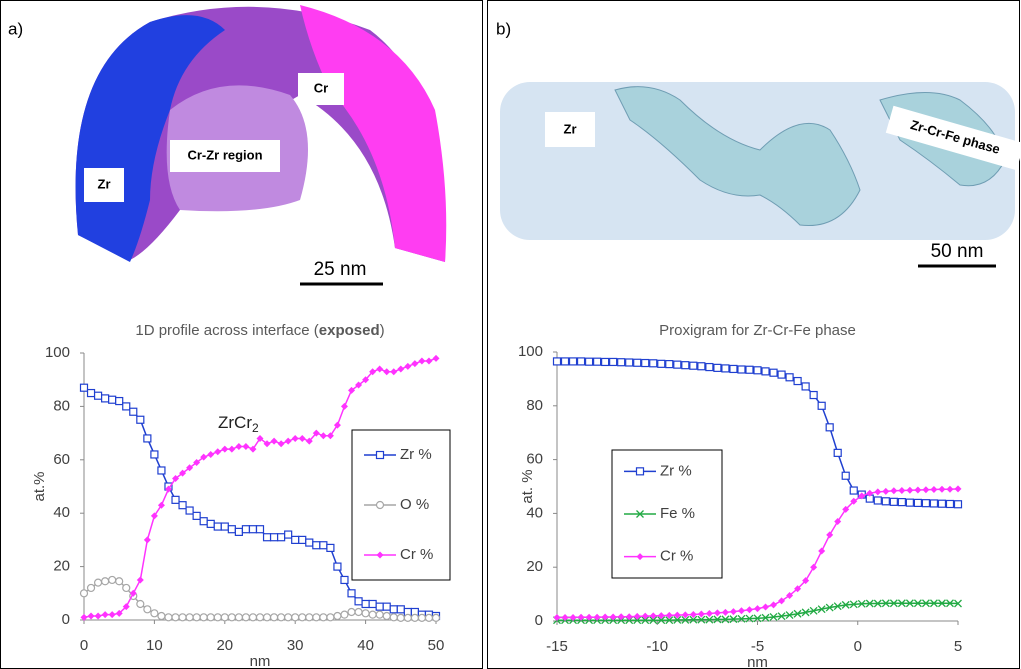 This screenshot has height=669, width=1021. What do you see at coordinates (676, 556) in the screenshot?
I see `legend-label: Cr %` at bounding box center [676, 556].